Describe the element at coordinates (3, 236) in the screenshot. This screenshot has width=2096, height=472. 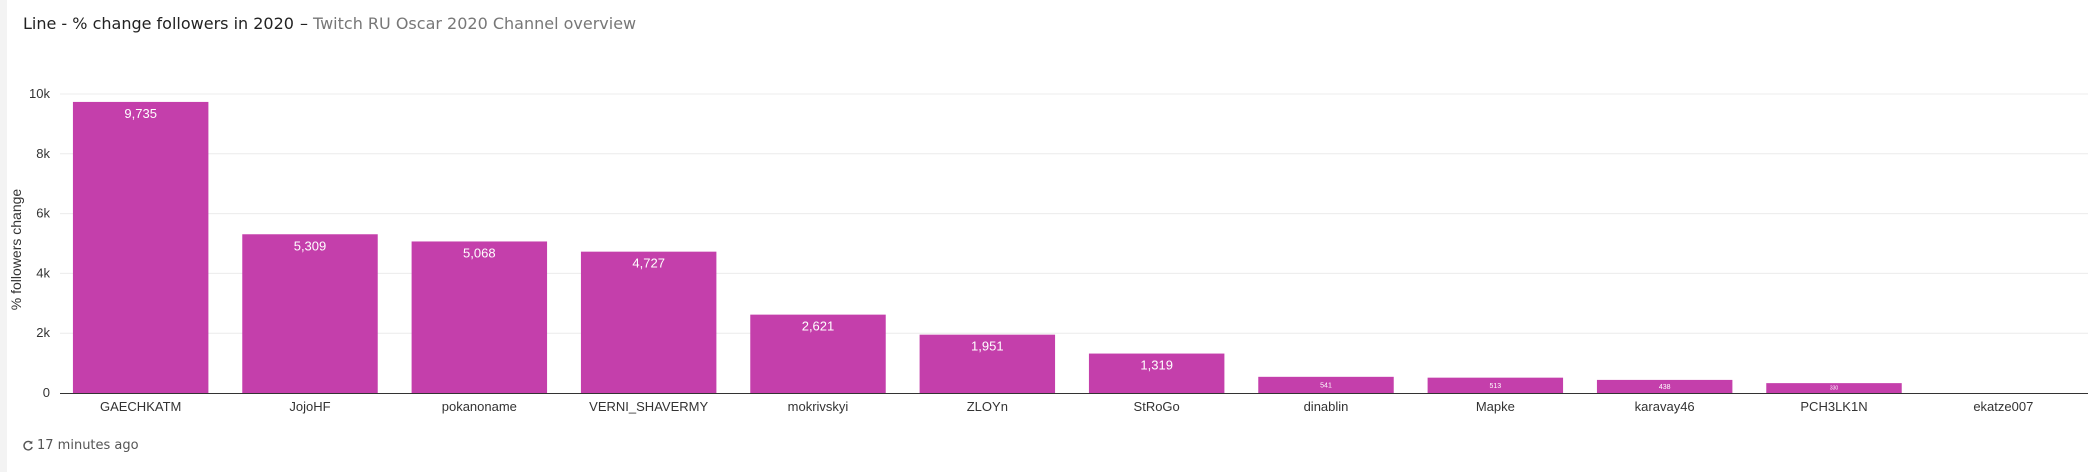
I see `left-rail` at that location.